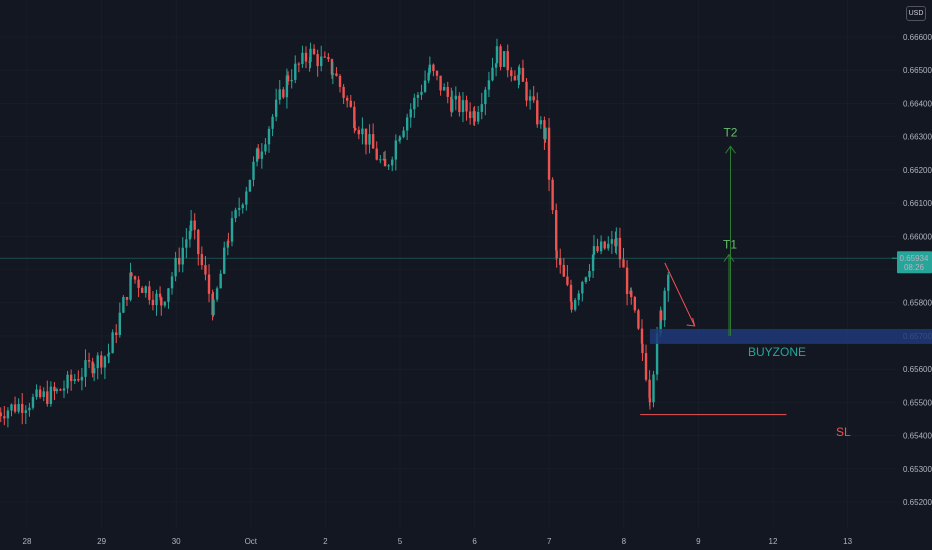  What do you see at coordinates (777, 352) in the screenshot?
I see `buyzone-label: BUYZONE` at bounding box center [777, 352].